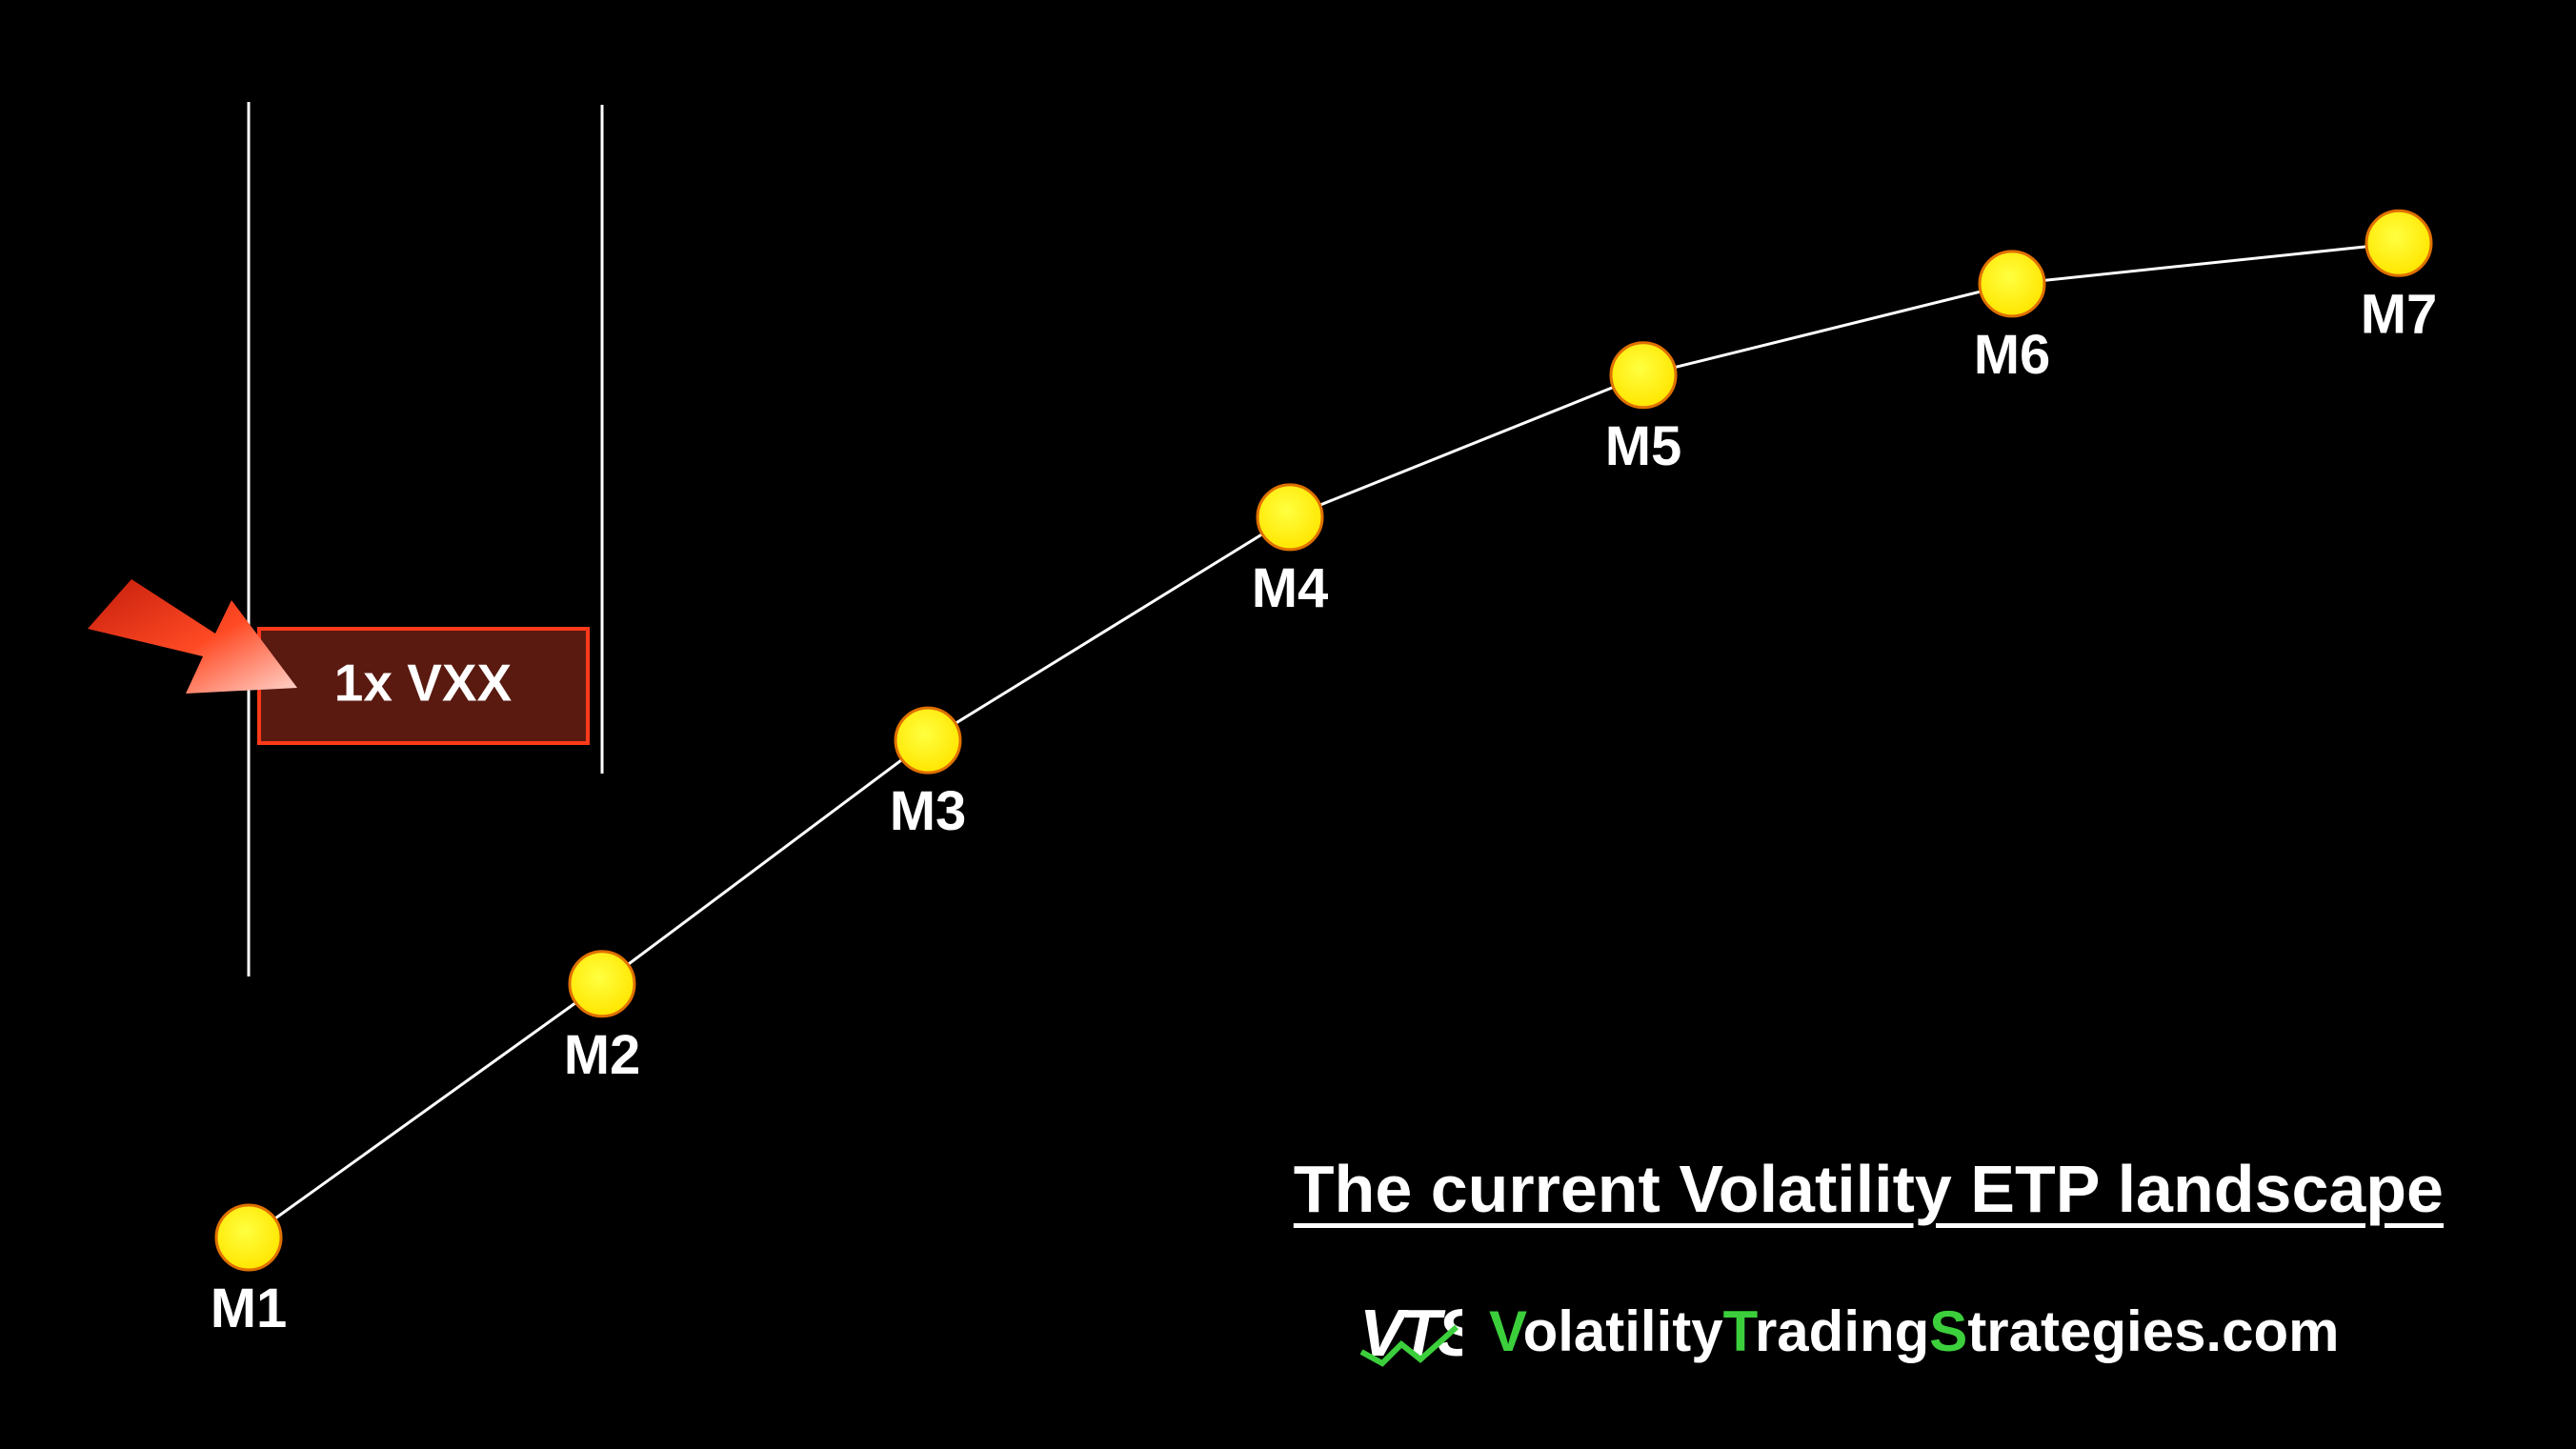 Image resolution: width=2576 pixels, height=1449 pixels. Describe the element at coordinates (1506, 1331) in the screenshot. I see `brand-part: V` at that location.